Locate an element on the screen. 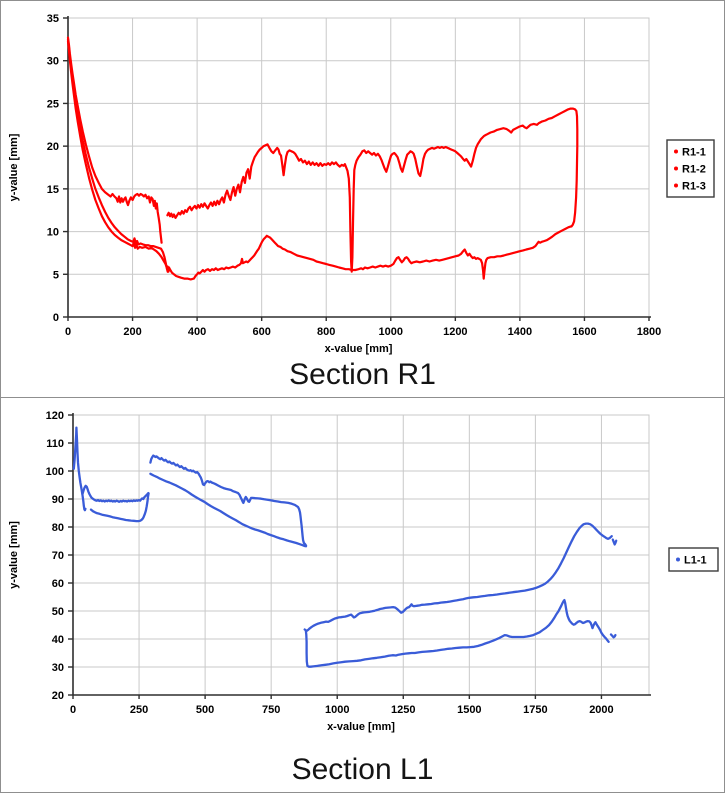 The height and width of the screenshot is (793, 725). legend-box is located at coordinates (693, 559).